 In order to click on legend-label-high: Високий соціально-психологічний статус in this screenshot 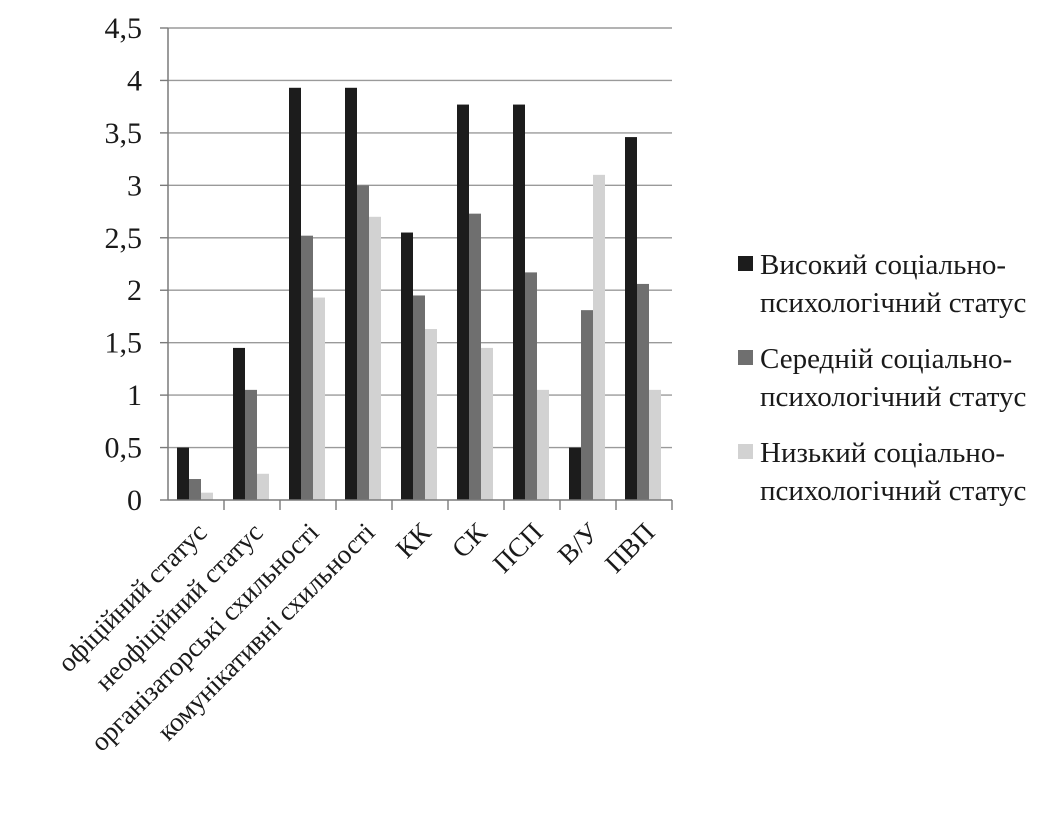, I will do `click(893, 284)`.